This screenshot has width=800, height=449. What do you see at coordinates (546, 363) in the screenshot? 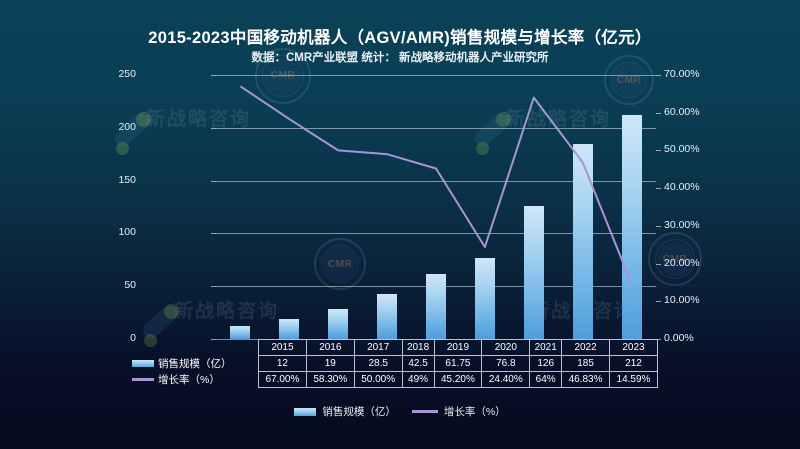
I see `table-cell-sales-2021: 126` at bounding box center [546, 363].